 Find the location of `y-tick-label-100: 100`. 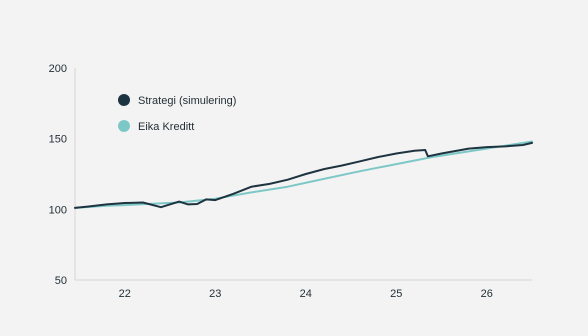

y-tick-label-100: 100 is located at coordinates (58, 210).